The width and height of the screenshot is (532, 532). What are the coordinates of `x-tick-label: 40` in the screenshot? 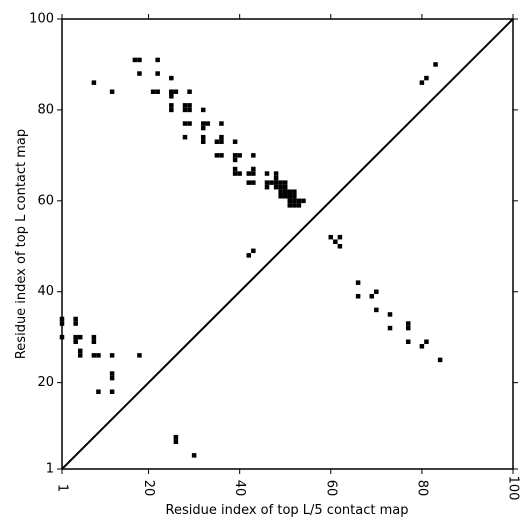 It's located at (239, 488).